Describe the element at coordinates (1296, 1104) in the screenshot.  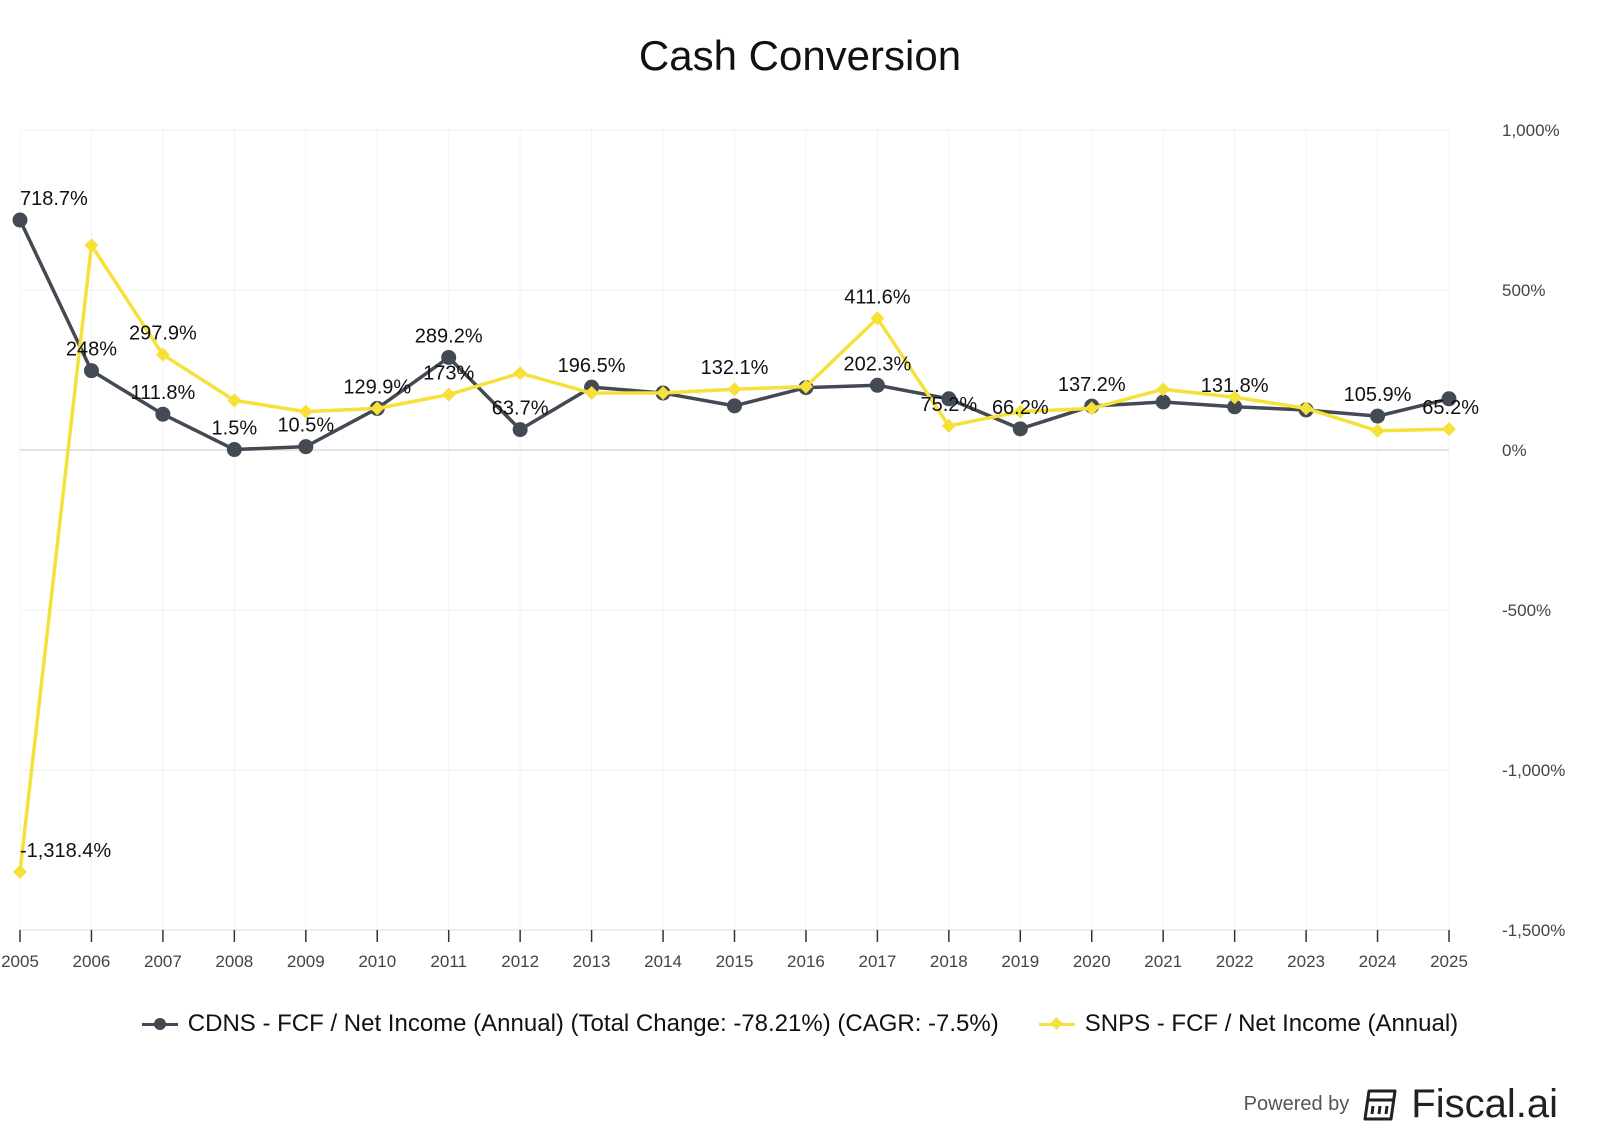
I see `powered-by-text: Powered by` at that location.